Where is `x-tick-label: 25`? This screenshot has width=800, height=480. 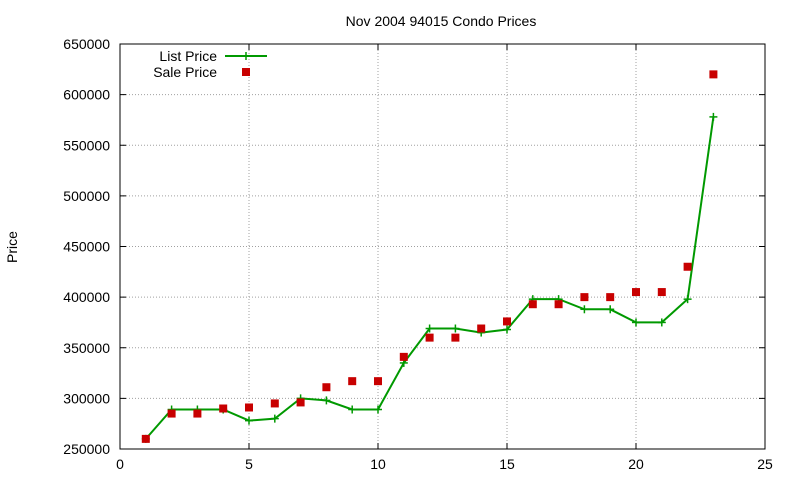 x-tick-label: 25 is located at coordinates (765, 464).